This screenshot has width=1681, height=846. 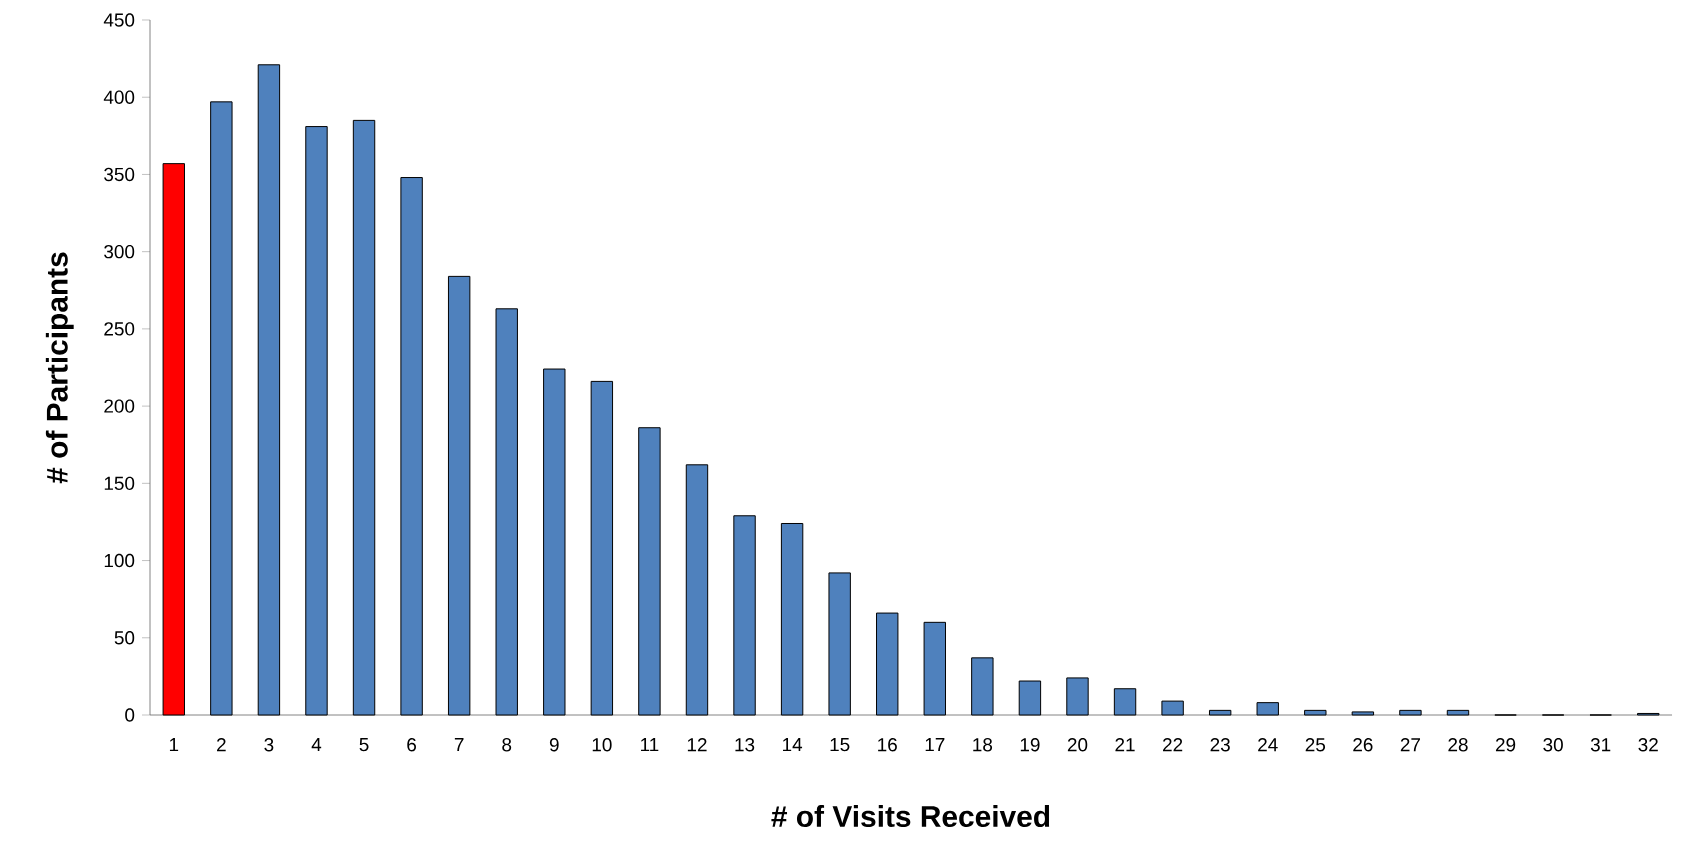 What do you see at coordinates (697, 745) in the screenshot?
I see `x-tick-label: 12` at bounding box center [697, 745].